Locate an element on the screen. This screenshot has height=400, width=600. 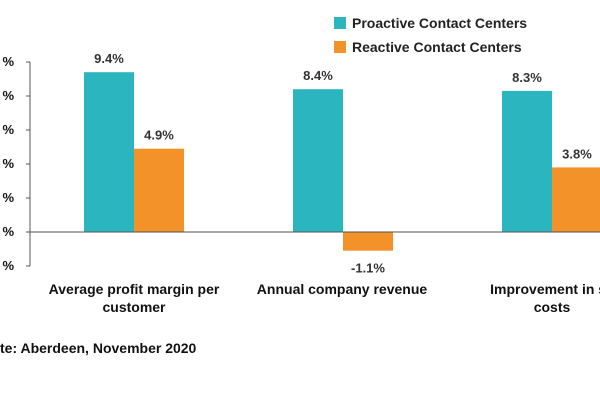
category-label-line: costs is located at coordinates (552, 307).